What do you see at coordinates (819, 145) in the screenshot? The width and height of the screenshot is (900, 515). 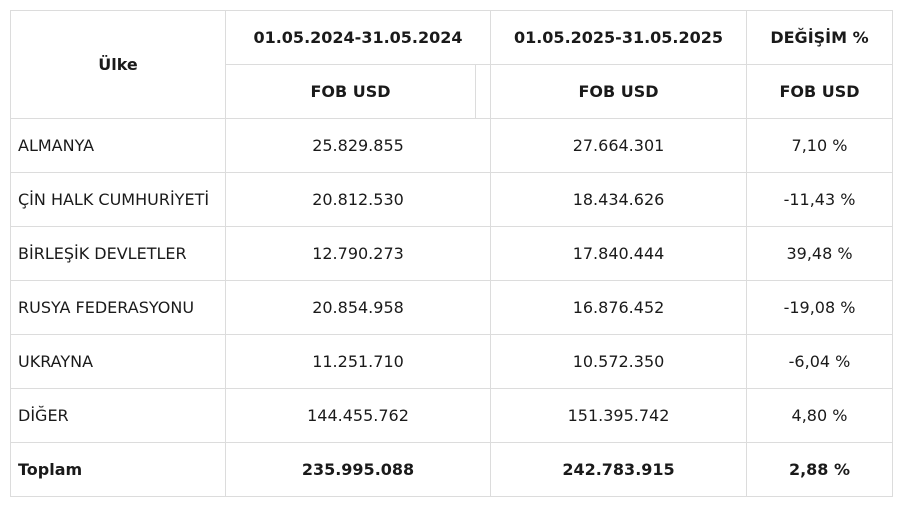 I see `change-cell: 7,10 %` at bounding box center [819, 145].